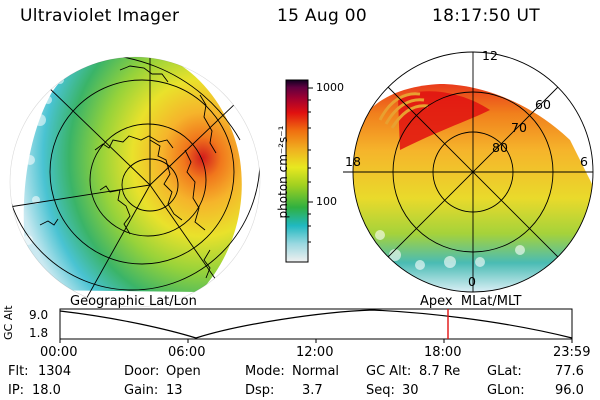 This screenshot has height=400, width=600. What do you see at coordinates (316, 371) in the screenshot?
I see `mode-value: Normal` at bounding box center [316, 371].